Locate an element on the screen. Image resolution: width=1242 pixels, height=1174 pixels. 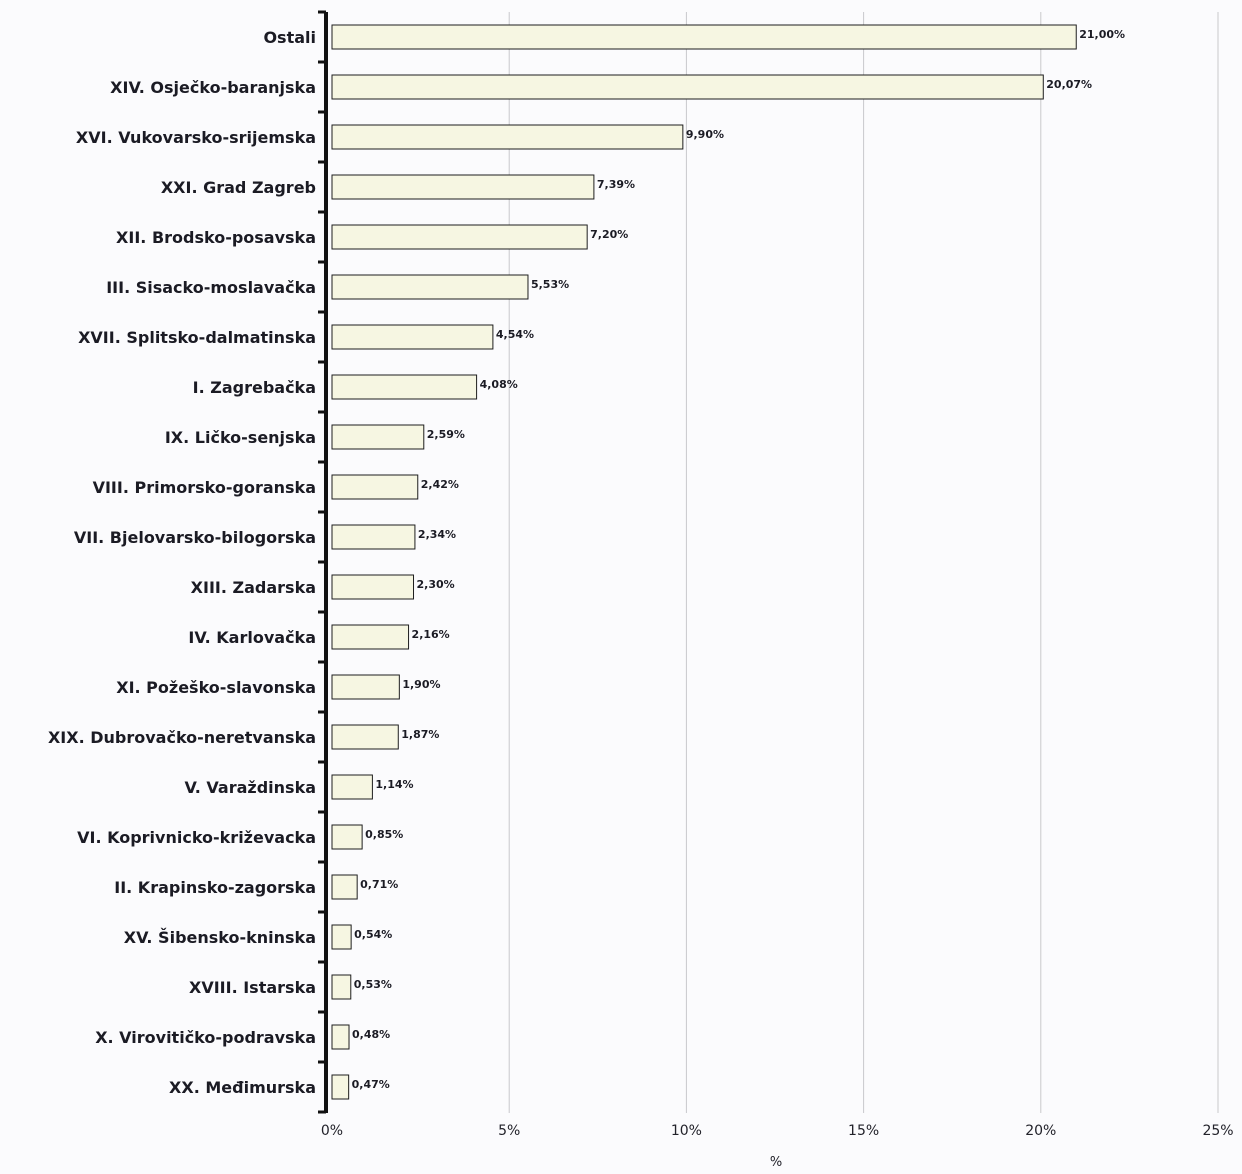
x-tick-label: 25% is located at coordinates (1217, 1131).